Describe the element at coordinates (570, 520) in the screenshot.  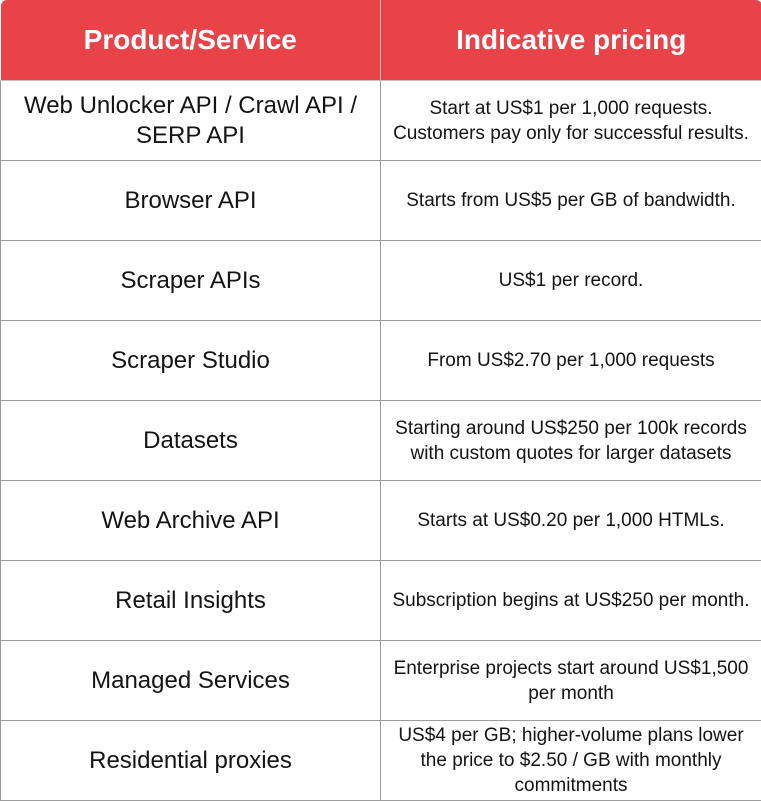
I see `price-cell: Starts at US$0.20 per 1,000 HTMLs.` at that location.